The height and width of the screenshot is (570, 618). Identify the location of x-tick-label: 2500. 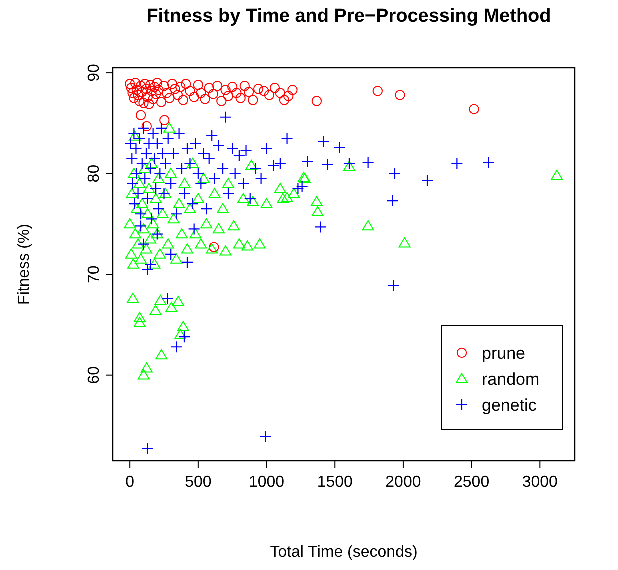
(472, 482).